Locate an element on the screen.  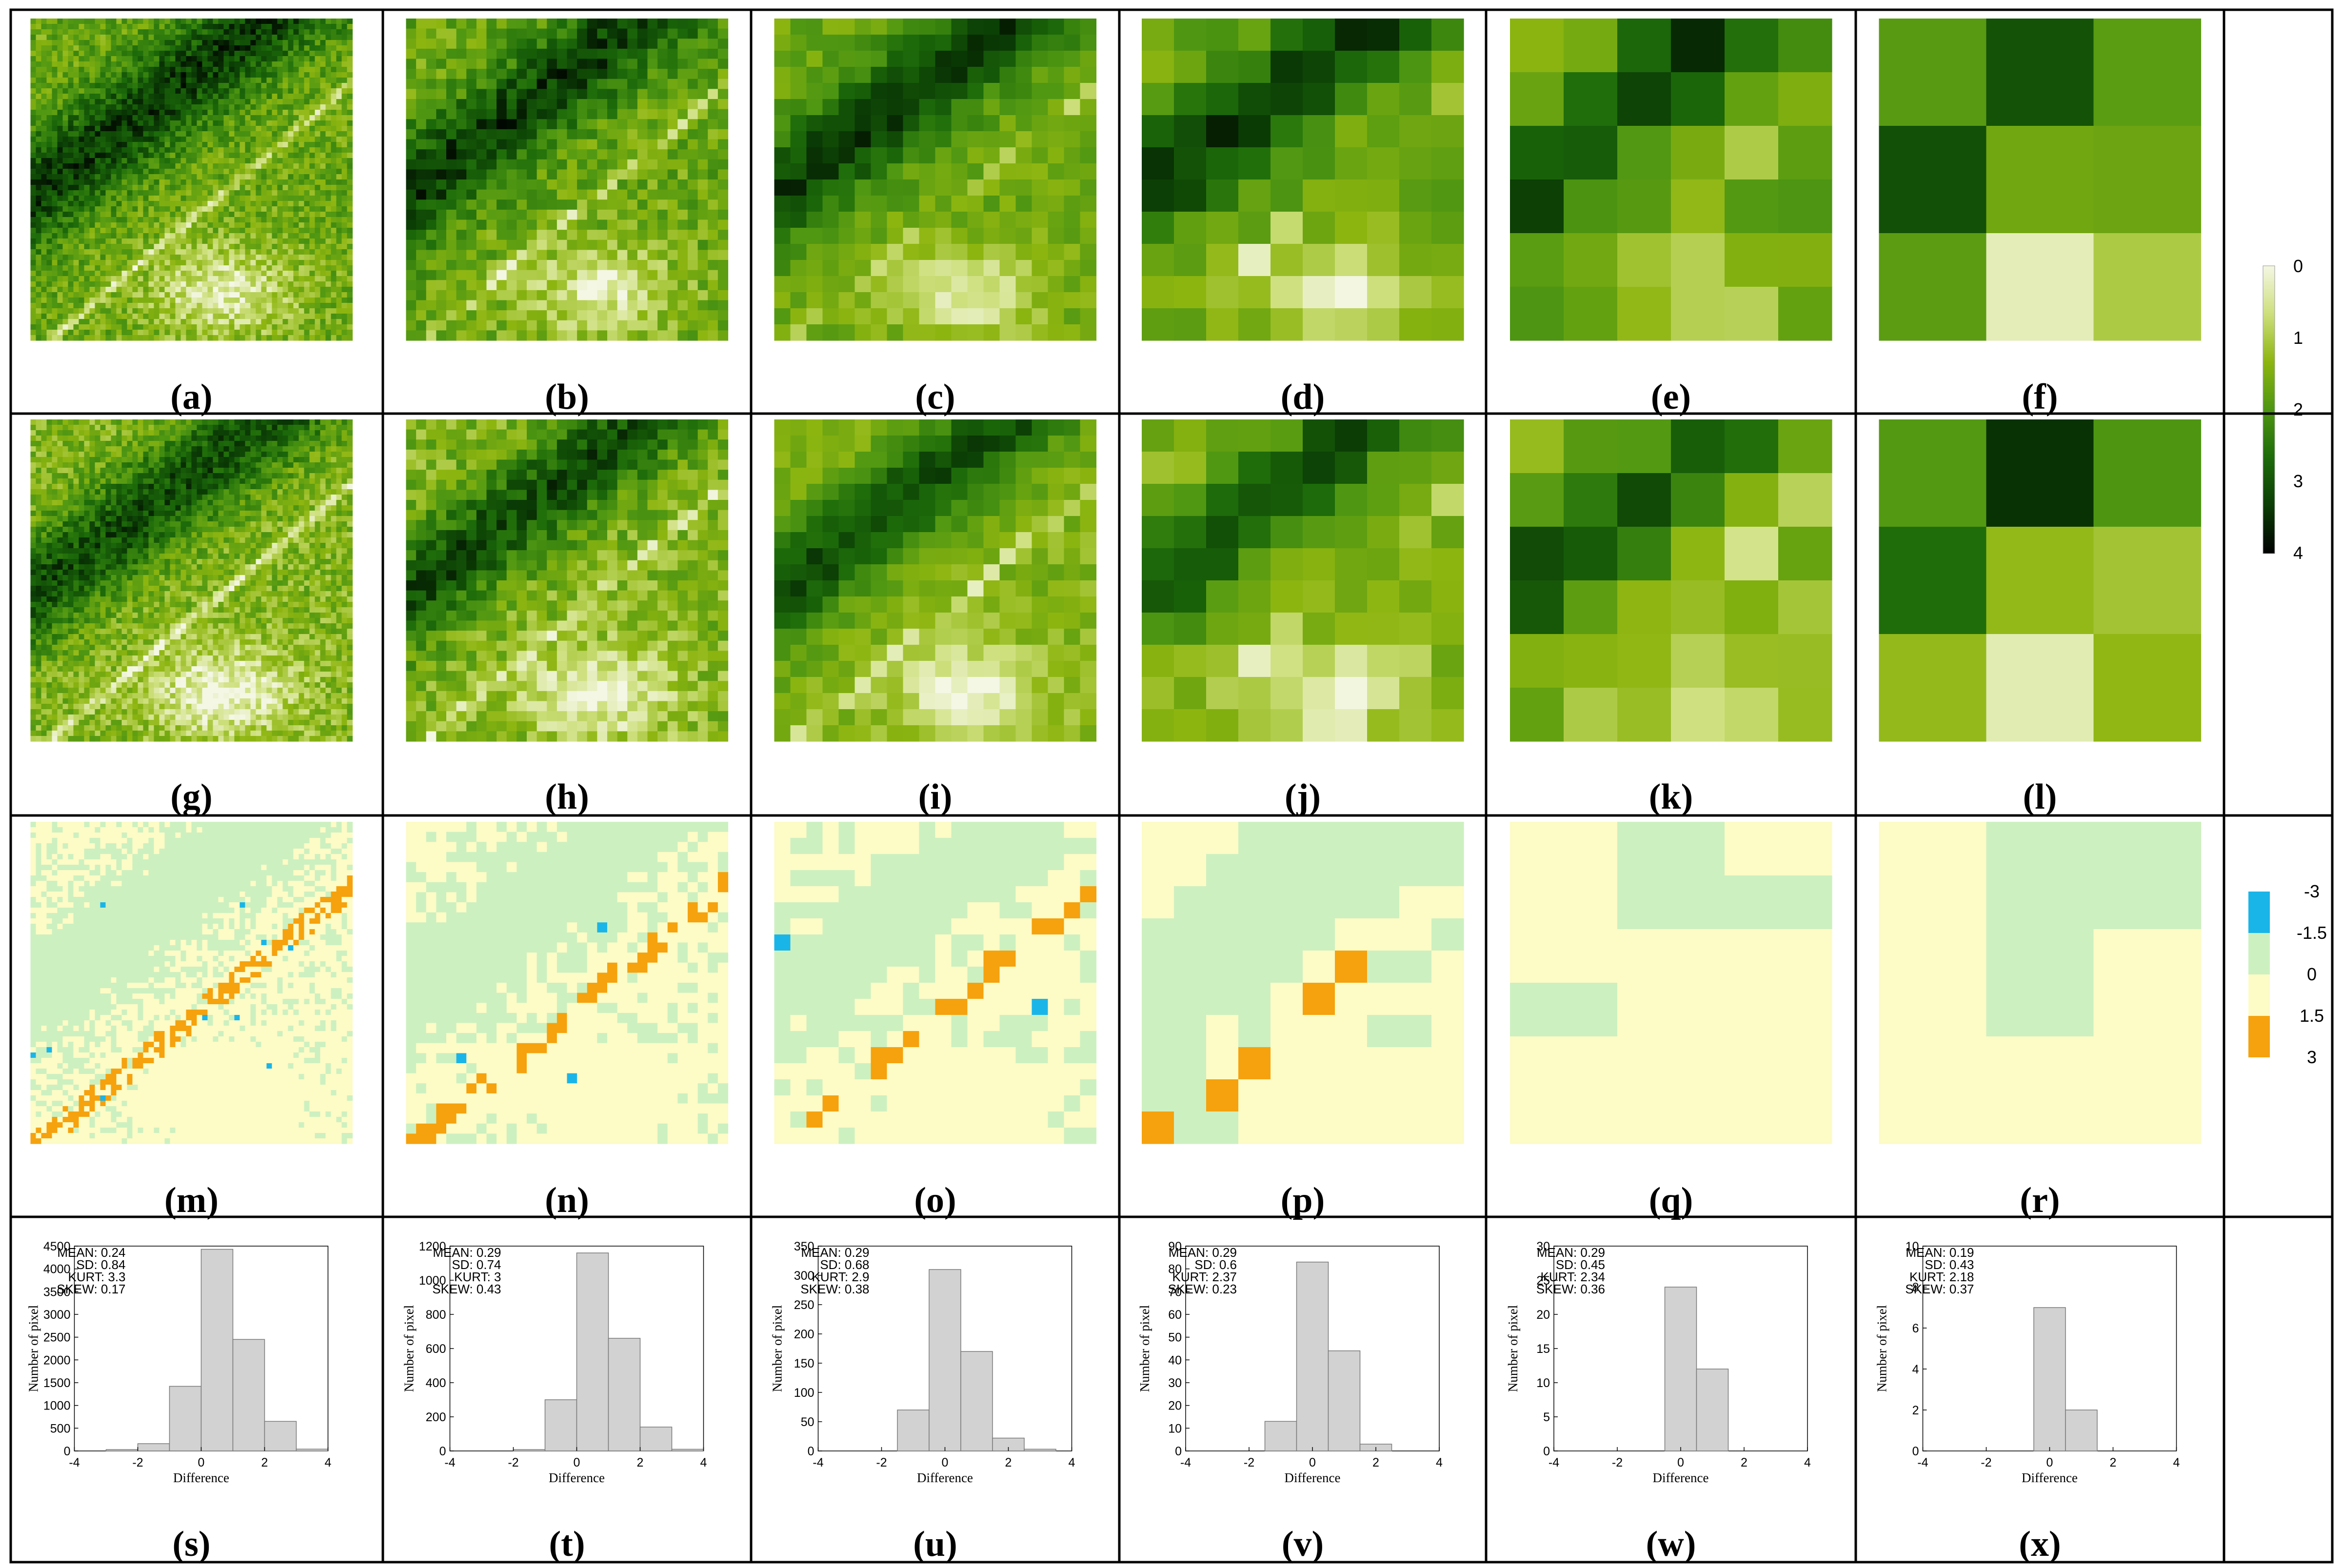
panel-label: (u) is located at coordinates (935, 1544).